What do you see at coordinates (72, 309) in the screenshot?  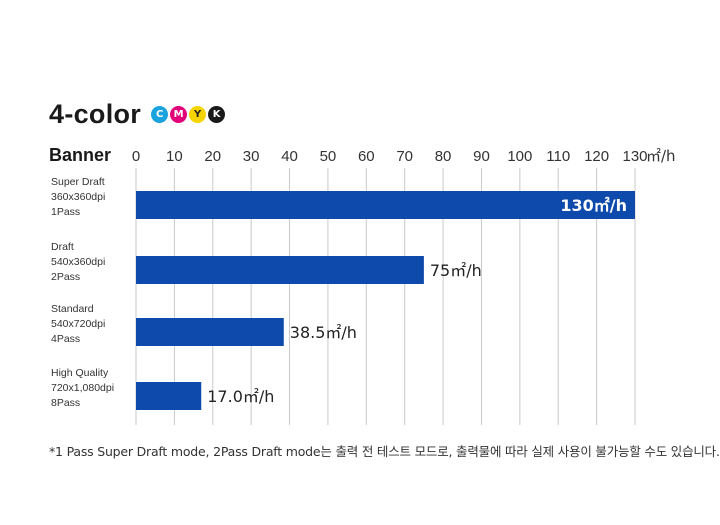 I see `category-label: Standard` at bounding box center [72, 309].